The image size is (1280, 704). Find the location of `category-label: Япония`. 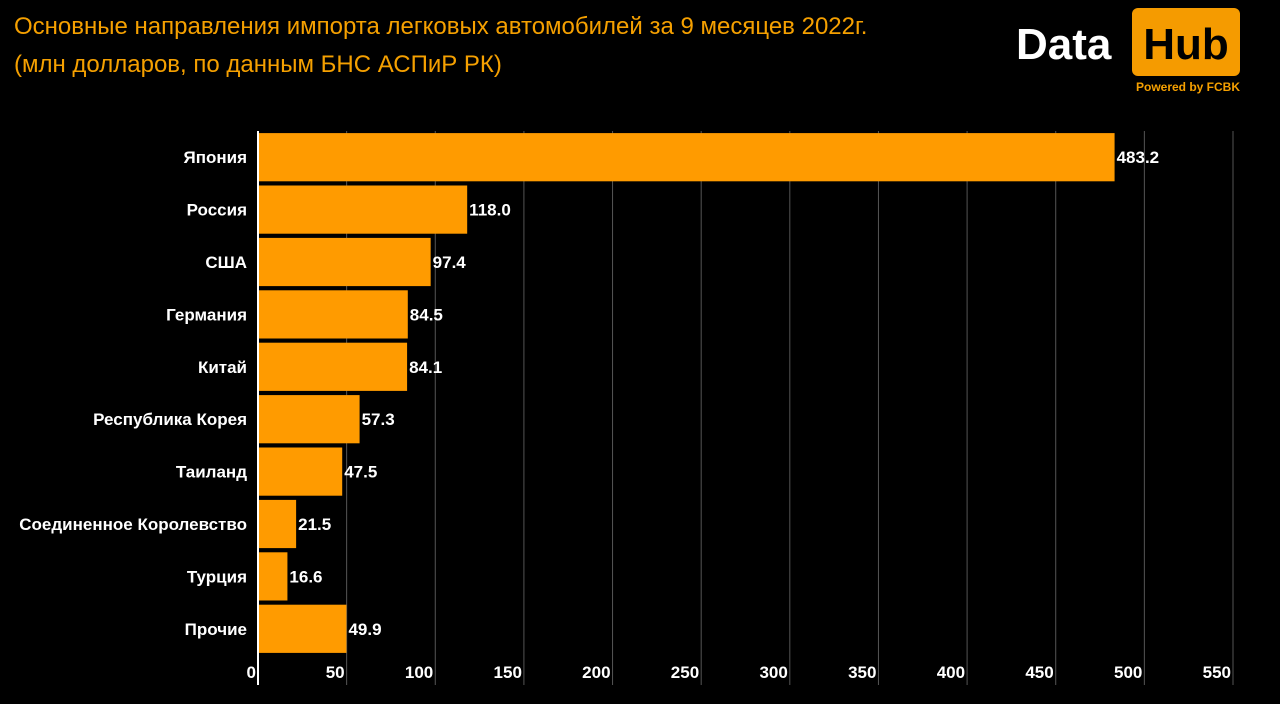

category-label: Япония is located at coordinates (215, 157).